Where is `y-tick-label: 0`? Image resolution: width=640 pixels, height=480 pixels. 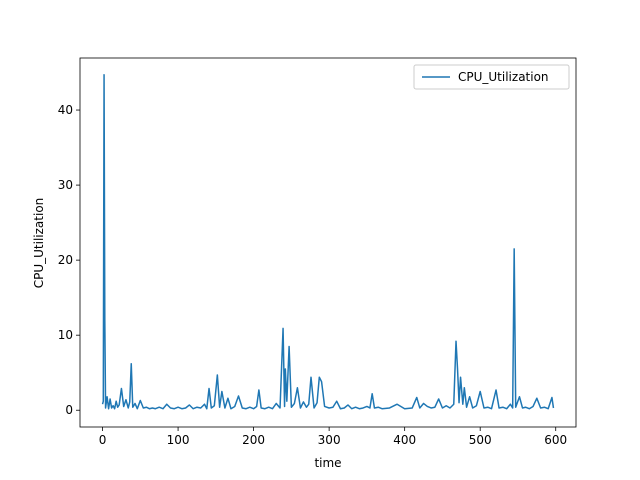 y-tick-label: 0 is located at coordinates (69, 410).